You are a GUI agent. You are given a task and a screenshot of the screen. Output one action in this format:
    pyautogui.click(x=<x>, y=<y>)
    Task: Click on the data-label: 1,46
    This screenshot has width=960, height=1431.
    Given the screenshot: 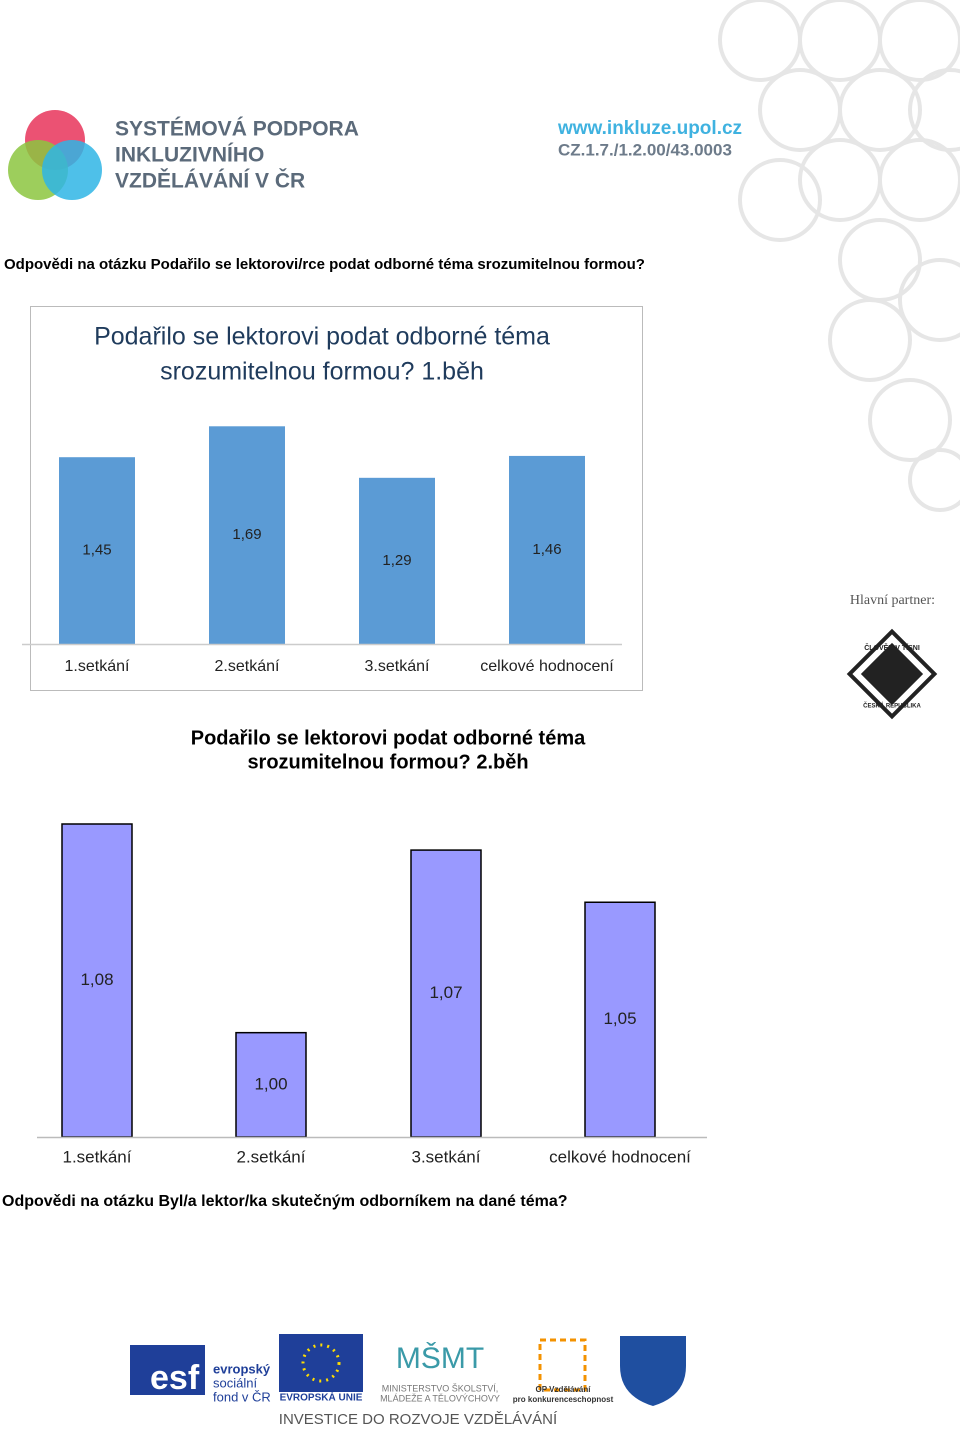 What is the action you would take?
    pyautogui.click(x=546, y=549)
    